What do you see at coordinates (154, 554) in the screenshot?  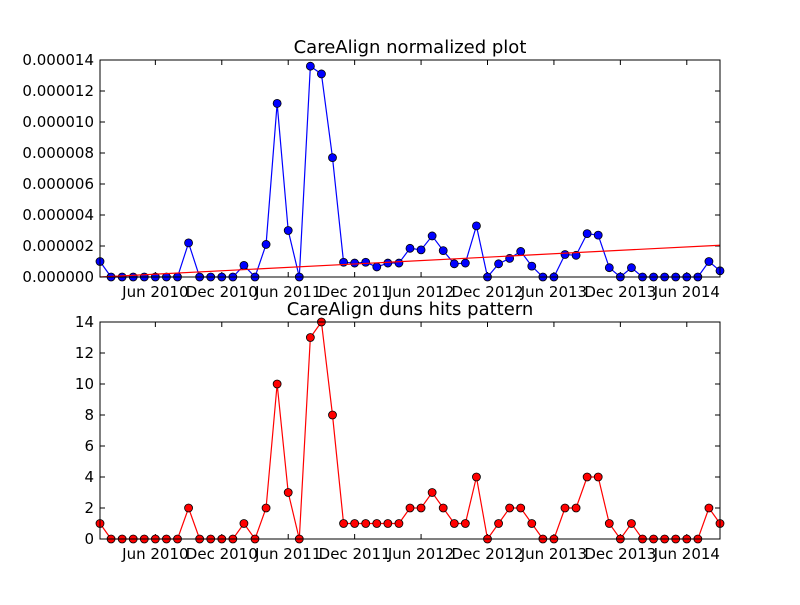 I see `bottom-x-tick-label: Jun 2010` at bounding box center [154, 554].